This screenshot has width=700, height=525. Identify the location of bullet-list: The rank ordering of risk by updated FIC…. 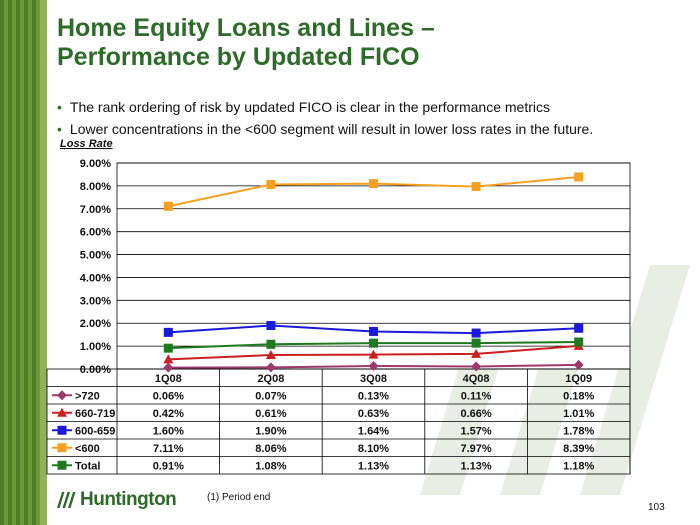
(325, 118).